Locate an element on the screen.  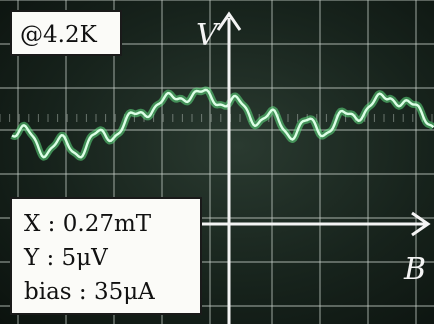
x-scale-label: X : 0.27mT is located at coordinates (88, 224).